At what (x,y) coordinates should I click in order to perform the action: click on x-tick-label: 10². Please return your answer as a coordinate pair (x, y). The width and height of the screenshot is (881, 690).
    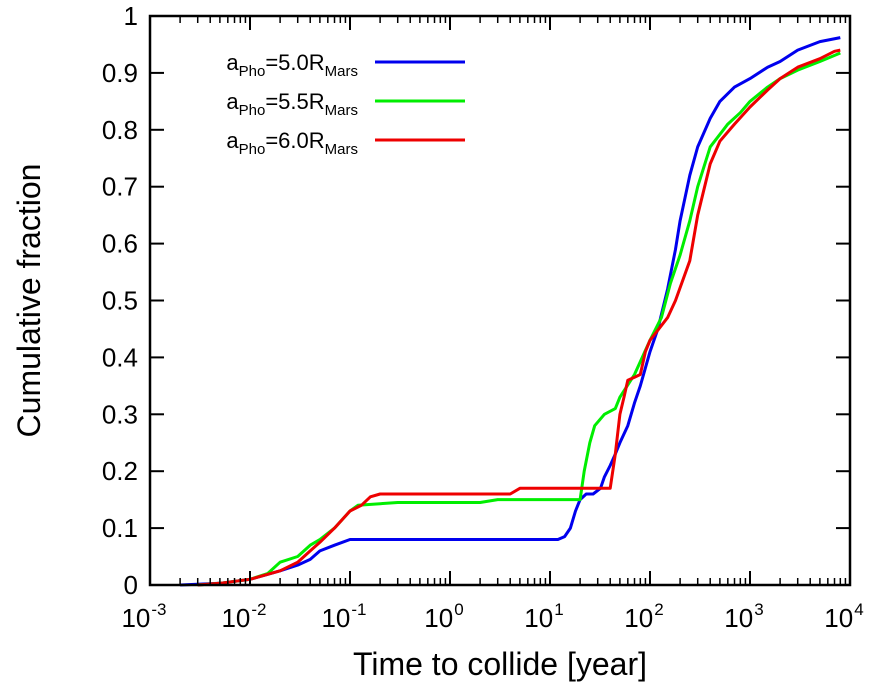
    Looking at the image, I should click on (643, 616).